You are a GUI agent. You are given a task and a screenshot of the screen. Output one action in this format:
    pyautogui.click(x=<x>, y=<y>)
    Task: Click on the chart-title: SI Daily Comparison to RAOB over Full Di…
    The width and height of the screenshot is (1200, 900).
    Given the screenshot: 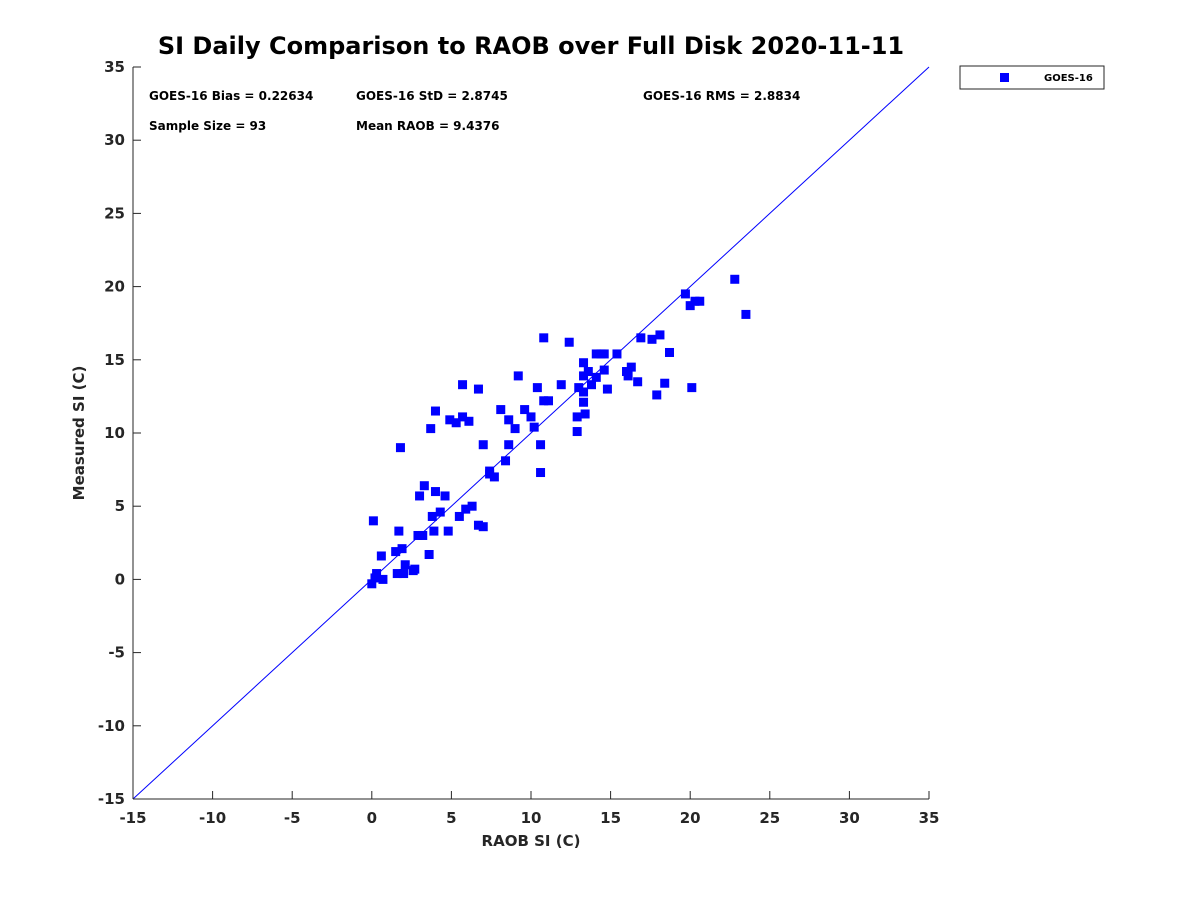 What is the action you would take?
    pyautogui.click(x=531, y=46)
    